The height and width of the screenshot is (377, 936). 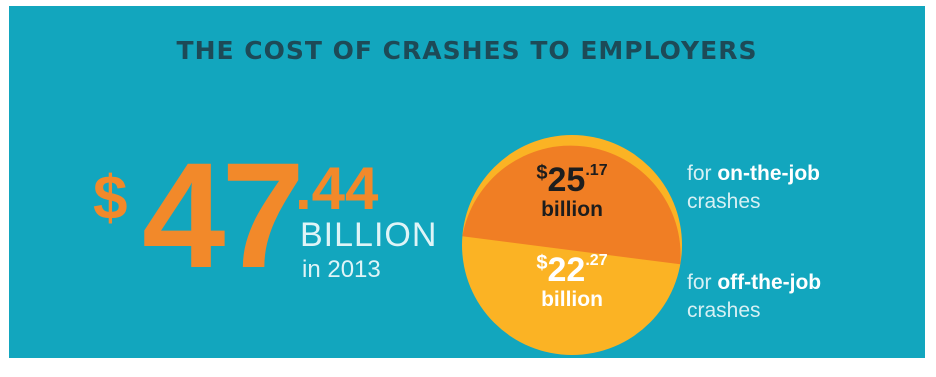 I want to click on on-the-job-unit: billion, so click(x=572, y=209).